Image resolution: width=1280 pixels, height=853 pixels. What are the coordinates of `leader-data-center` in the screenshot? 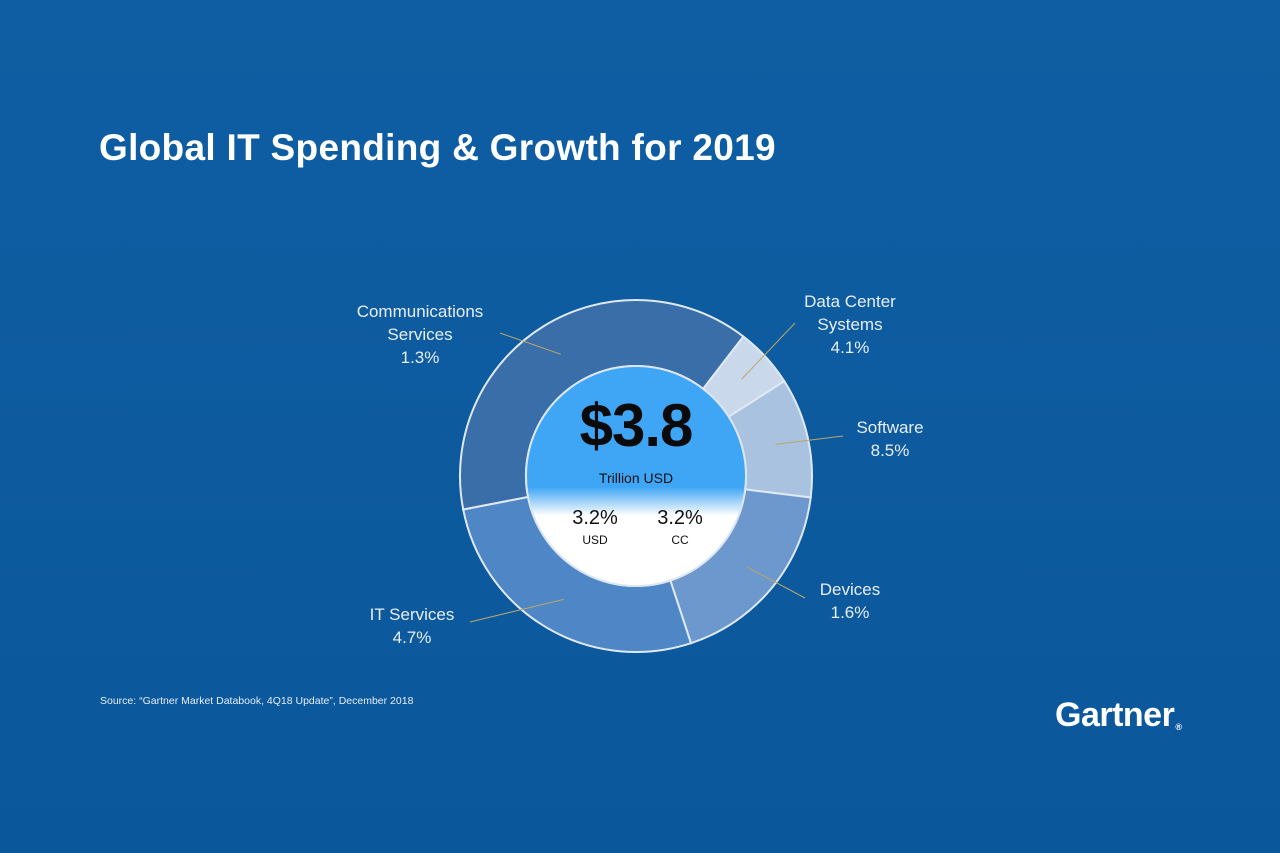 It's located at (768, 351).